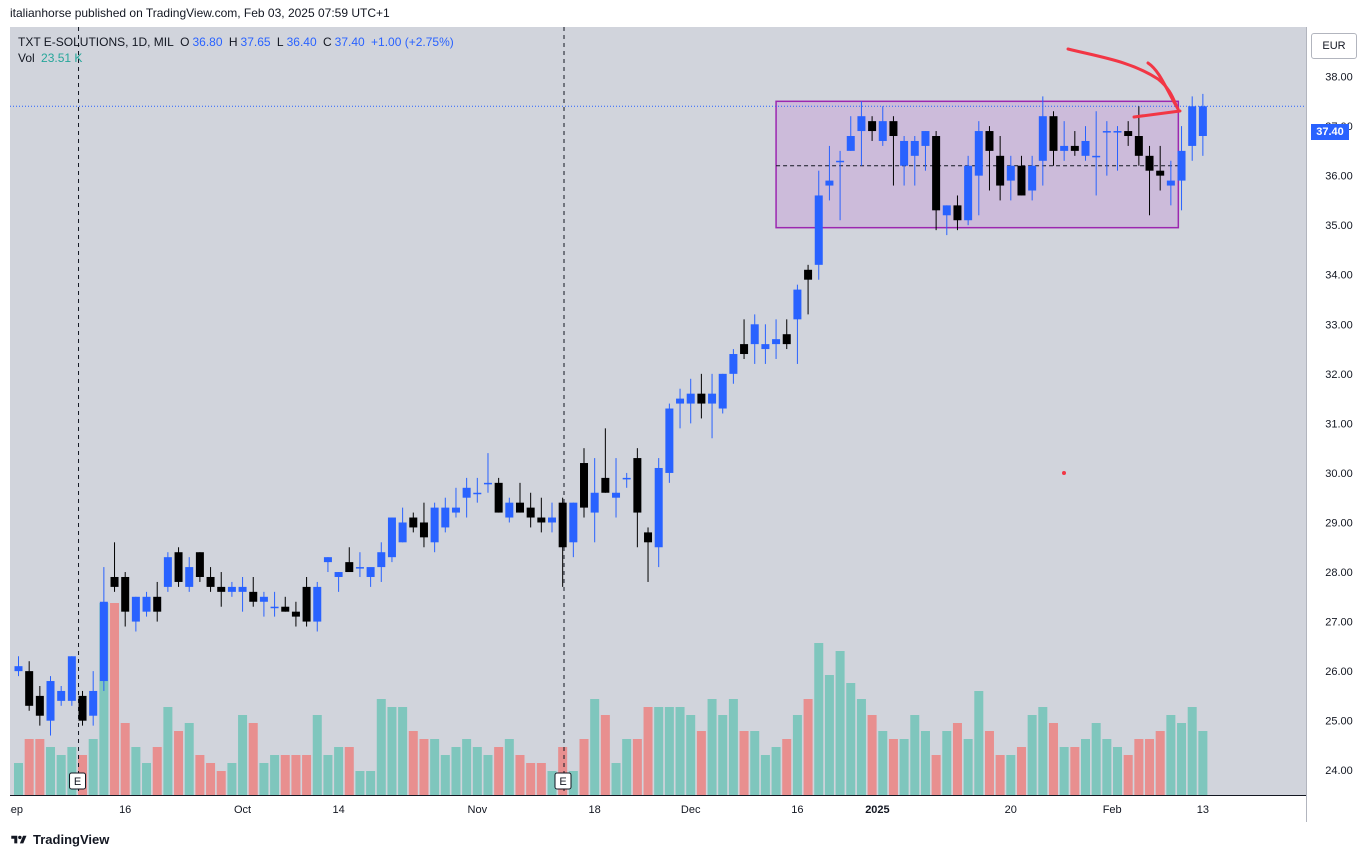 The image size is (1369, 857). I want to click on tradingview-footer: TradingView, so click(59, 839).